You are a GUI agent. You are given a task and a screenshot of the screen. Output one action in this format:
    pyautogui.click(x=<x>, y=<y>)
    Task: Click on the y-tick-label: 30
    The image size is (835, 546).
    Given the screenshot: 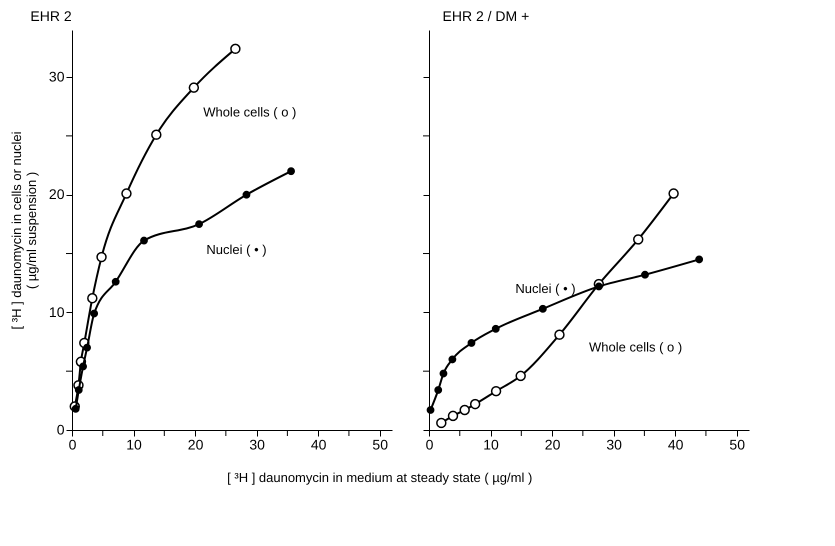 What is the action you would take?
    pyautogui.click(x=56, y=76)
    